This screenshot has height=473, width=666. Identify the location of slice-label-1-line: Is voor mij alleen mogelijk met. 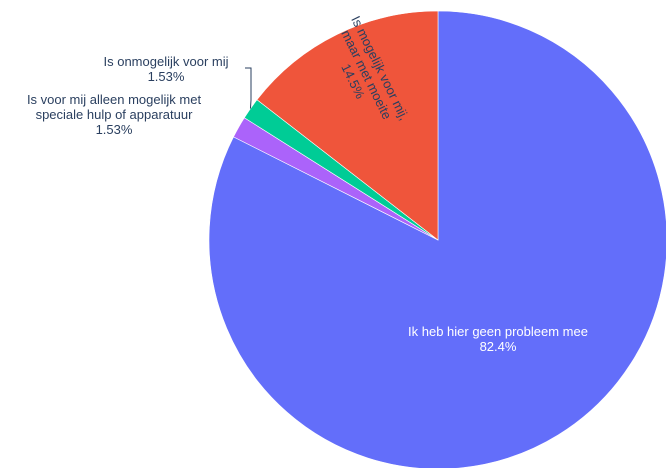
(114, 99).